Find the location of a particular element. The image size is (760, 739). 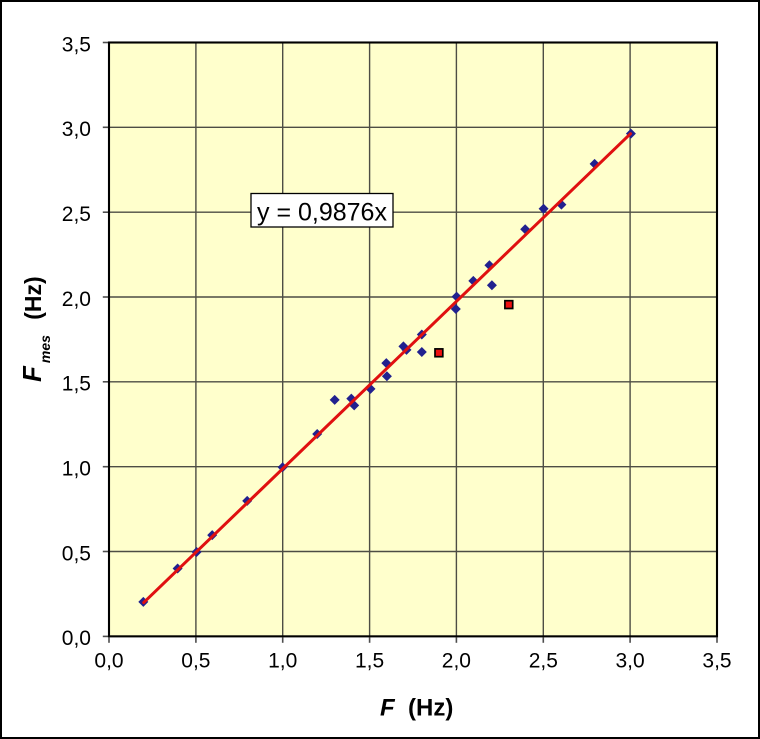

svg-text: F (Hz) is located at coordinates (416, 708).